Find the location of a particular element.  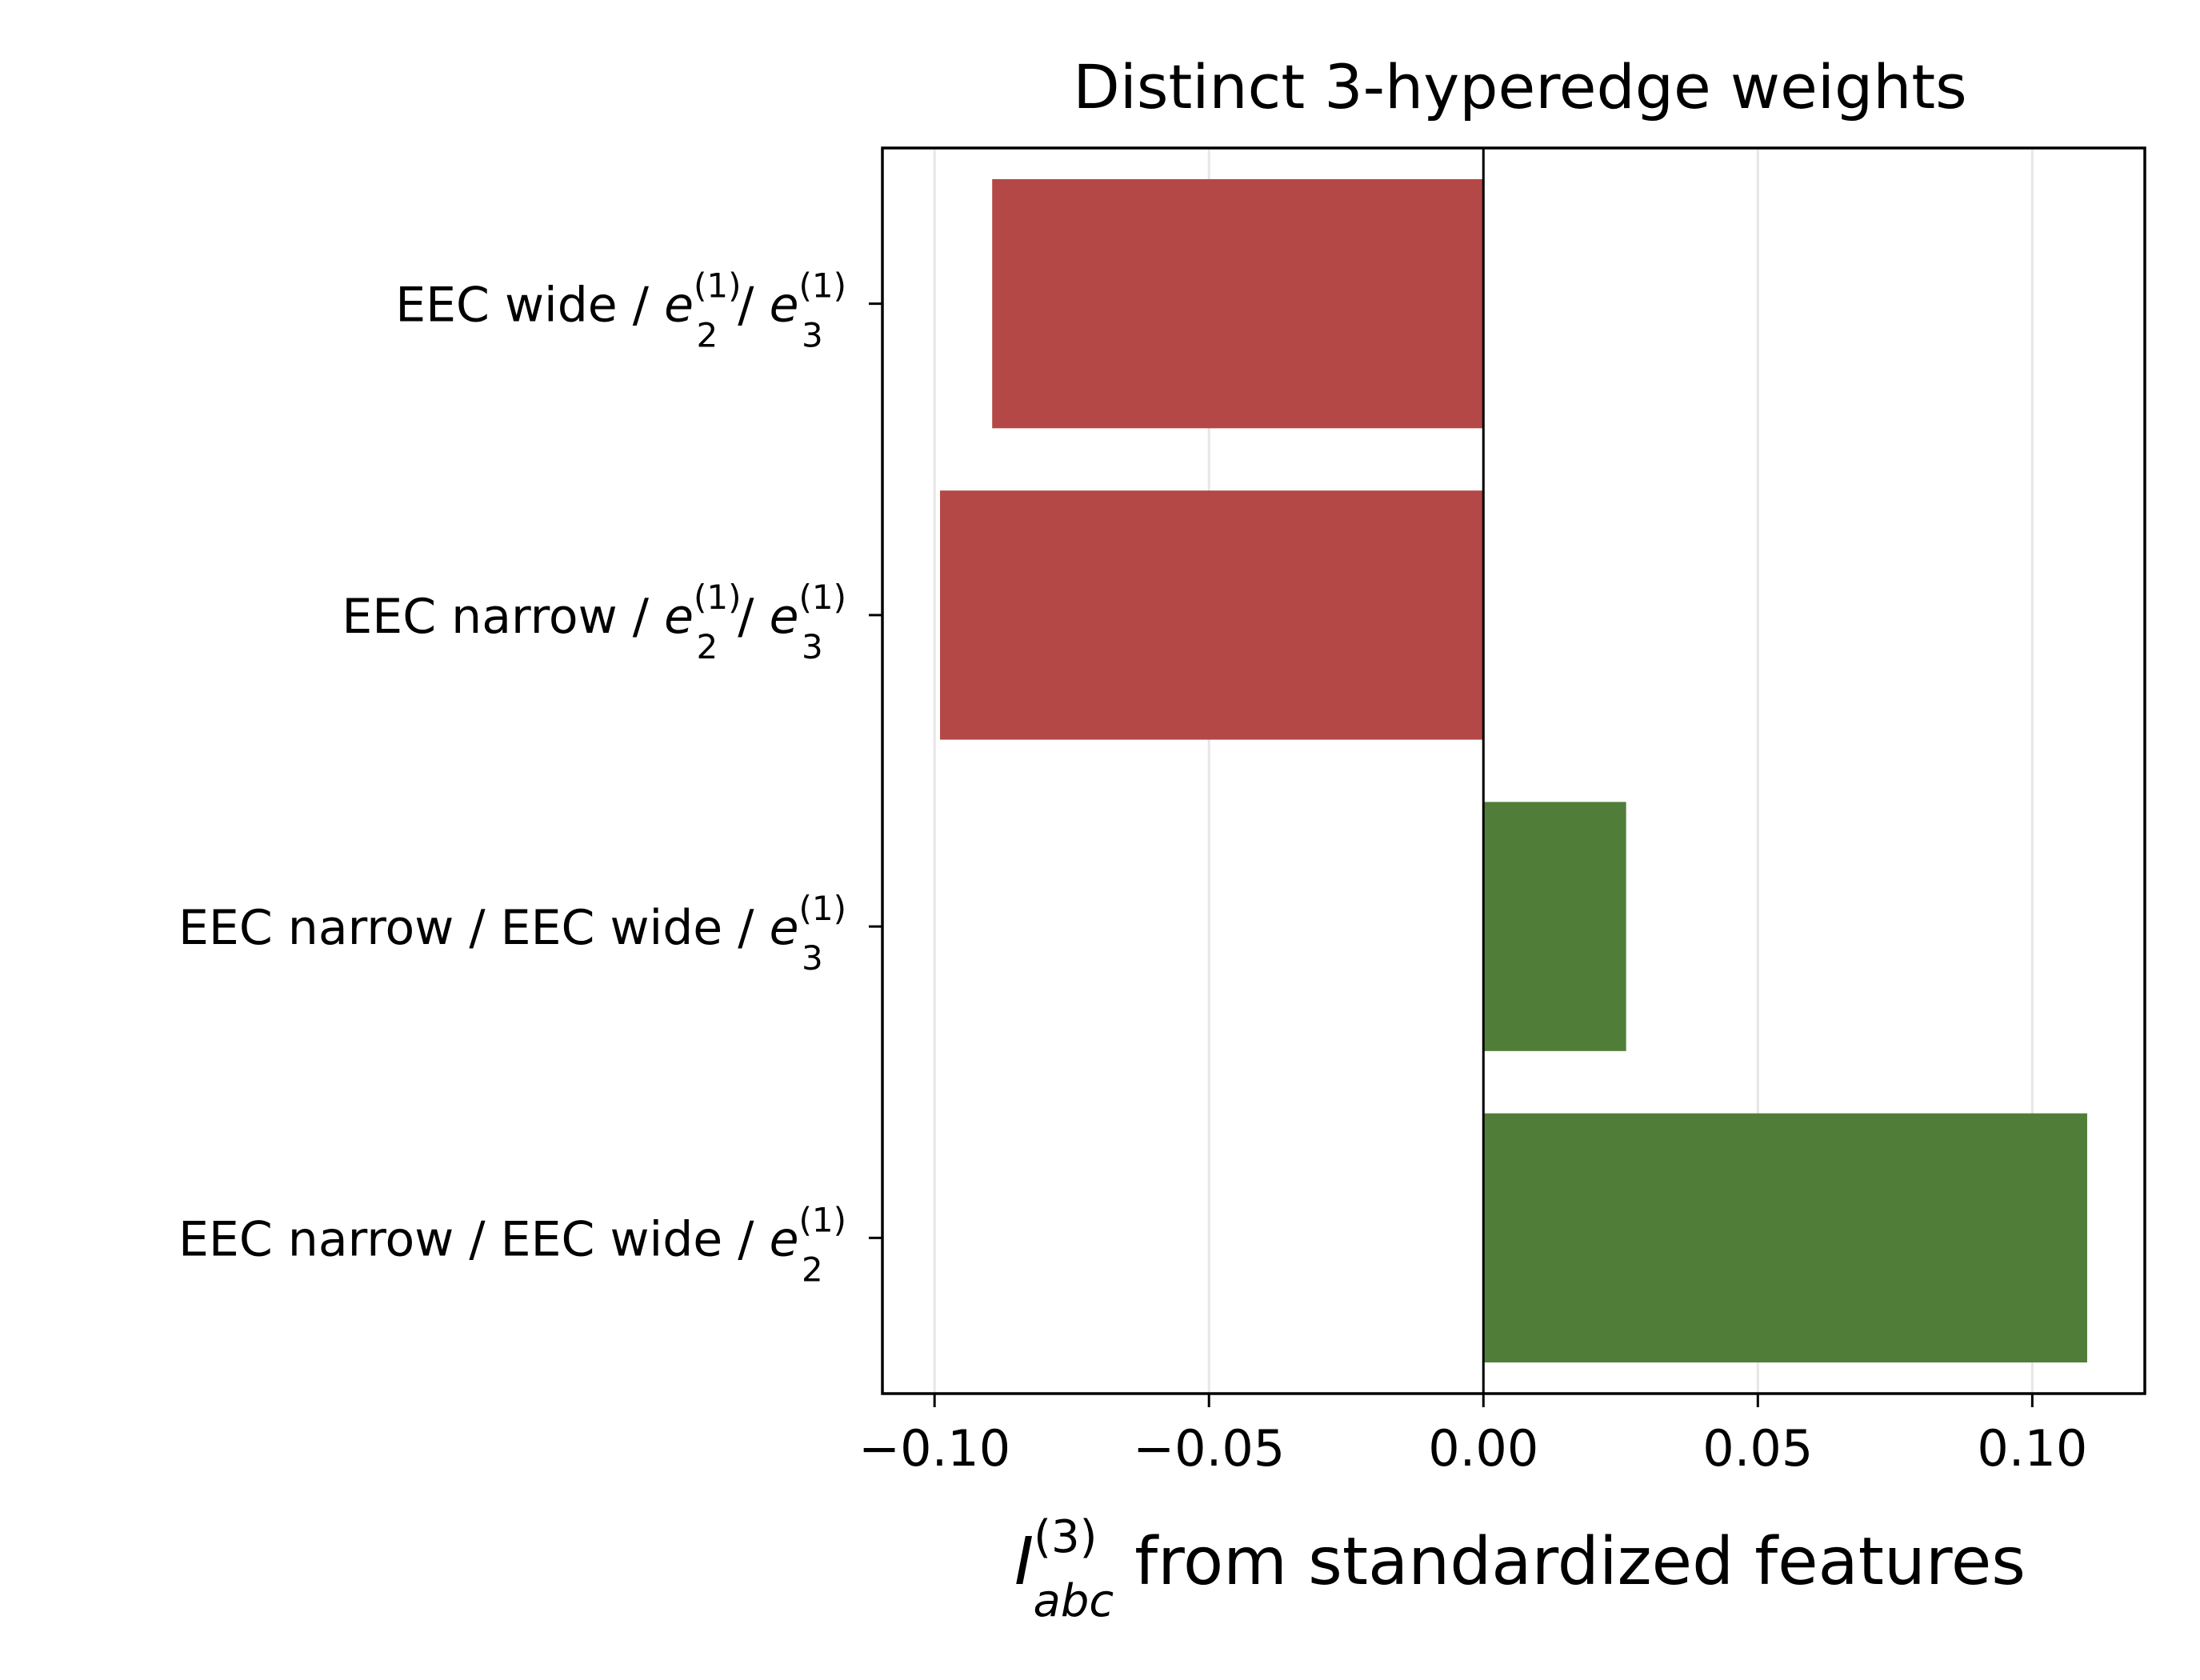

y-tick-label: EEC narrow / EEC wide / e(1) 3 is located at coordinates (512, 933).